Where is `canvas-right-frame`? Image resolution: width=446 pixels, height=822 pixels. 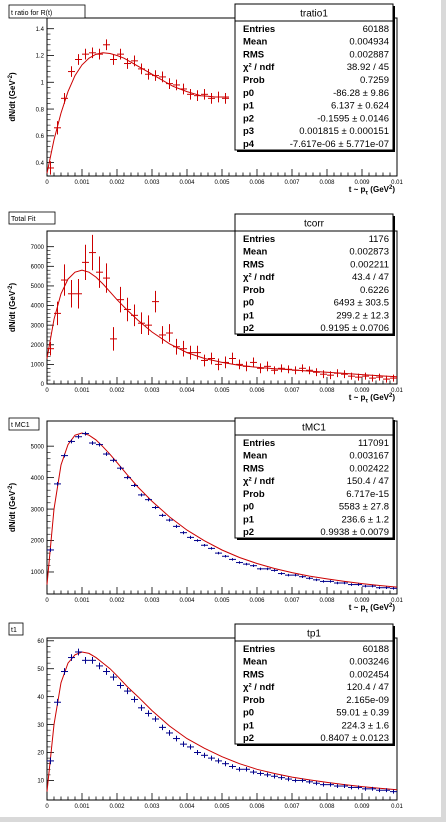
canvas-right-frame is located at coordinates (443, 411).